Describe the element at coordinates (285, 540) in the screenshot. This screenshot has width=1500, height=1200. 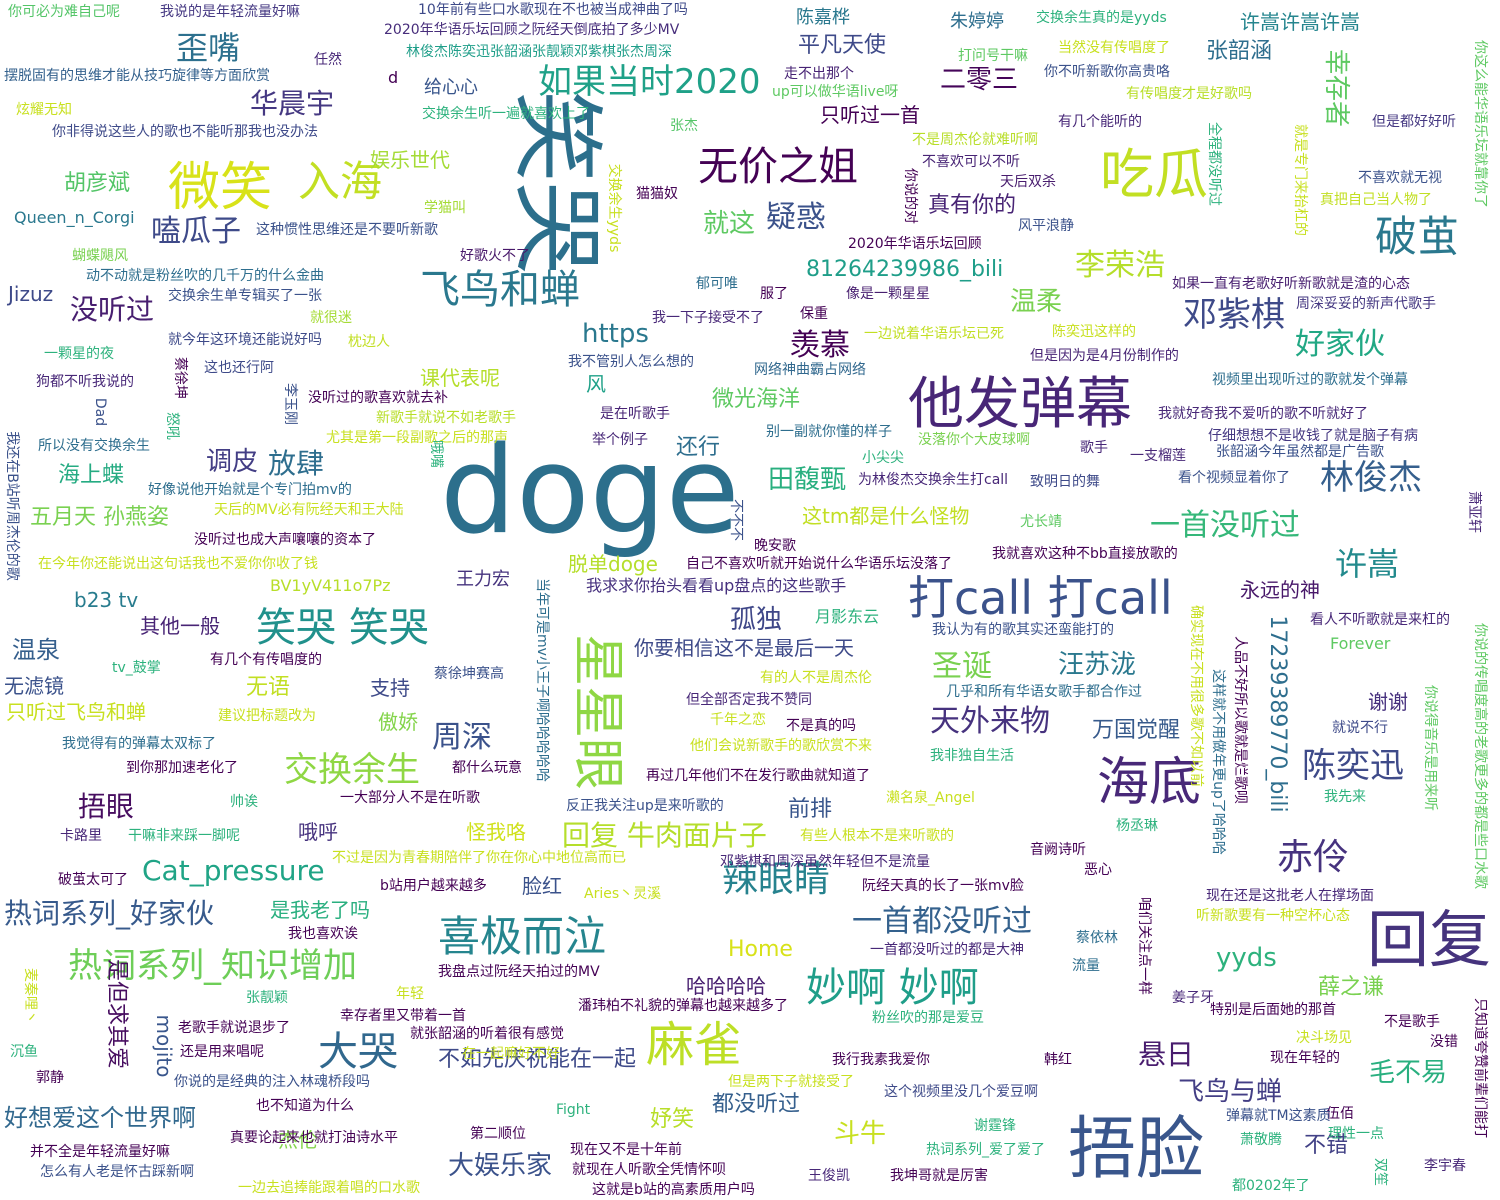
I see `cloud-word: 没听过也成大声嚷嚷的资本了` at that location.